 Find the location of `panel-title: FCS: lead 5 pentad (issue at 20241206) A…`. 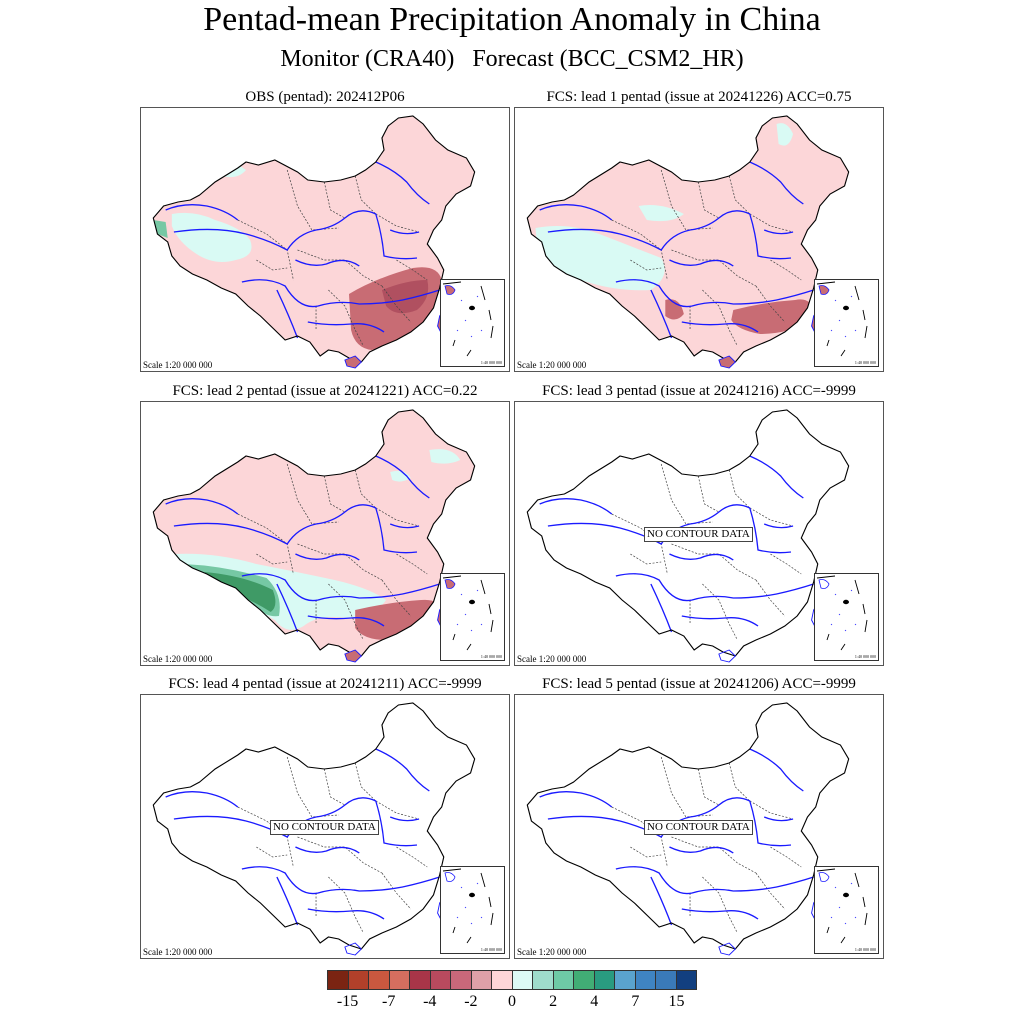

panel-title: FCS: lead 5 pentad (issue at 20241206) A… is located at coordinates (699, 684).